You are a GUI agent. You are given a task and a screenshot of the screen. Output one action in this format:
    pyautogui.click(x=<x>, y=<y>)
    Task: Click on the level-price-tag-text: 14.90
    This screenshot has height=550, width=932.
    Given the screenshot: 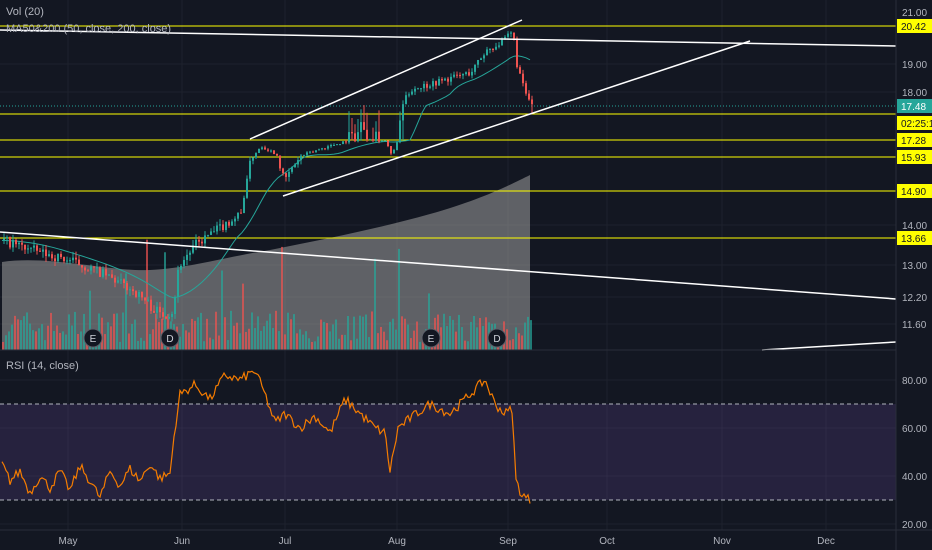 What is the action you would take?
    pyautogui.click(x=913, y=192)
    